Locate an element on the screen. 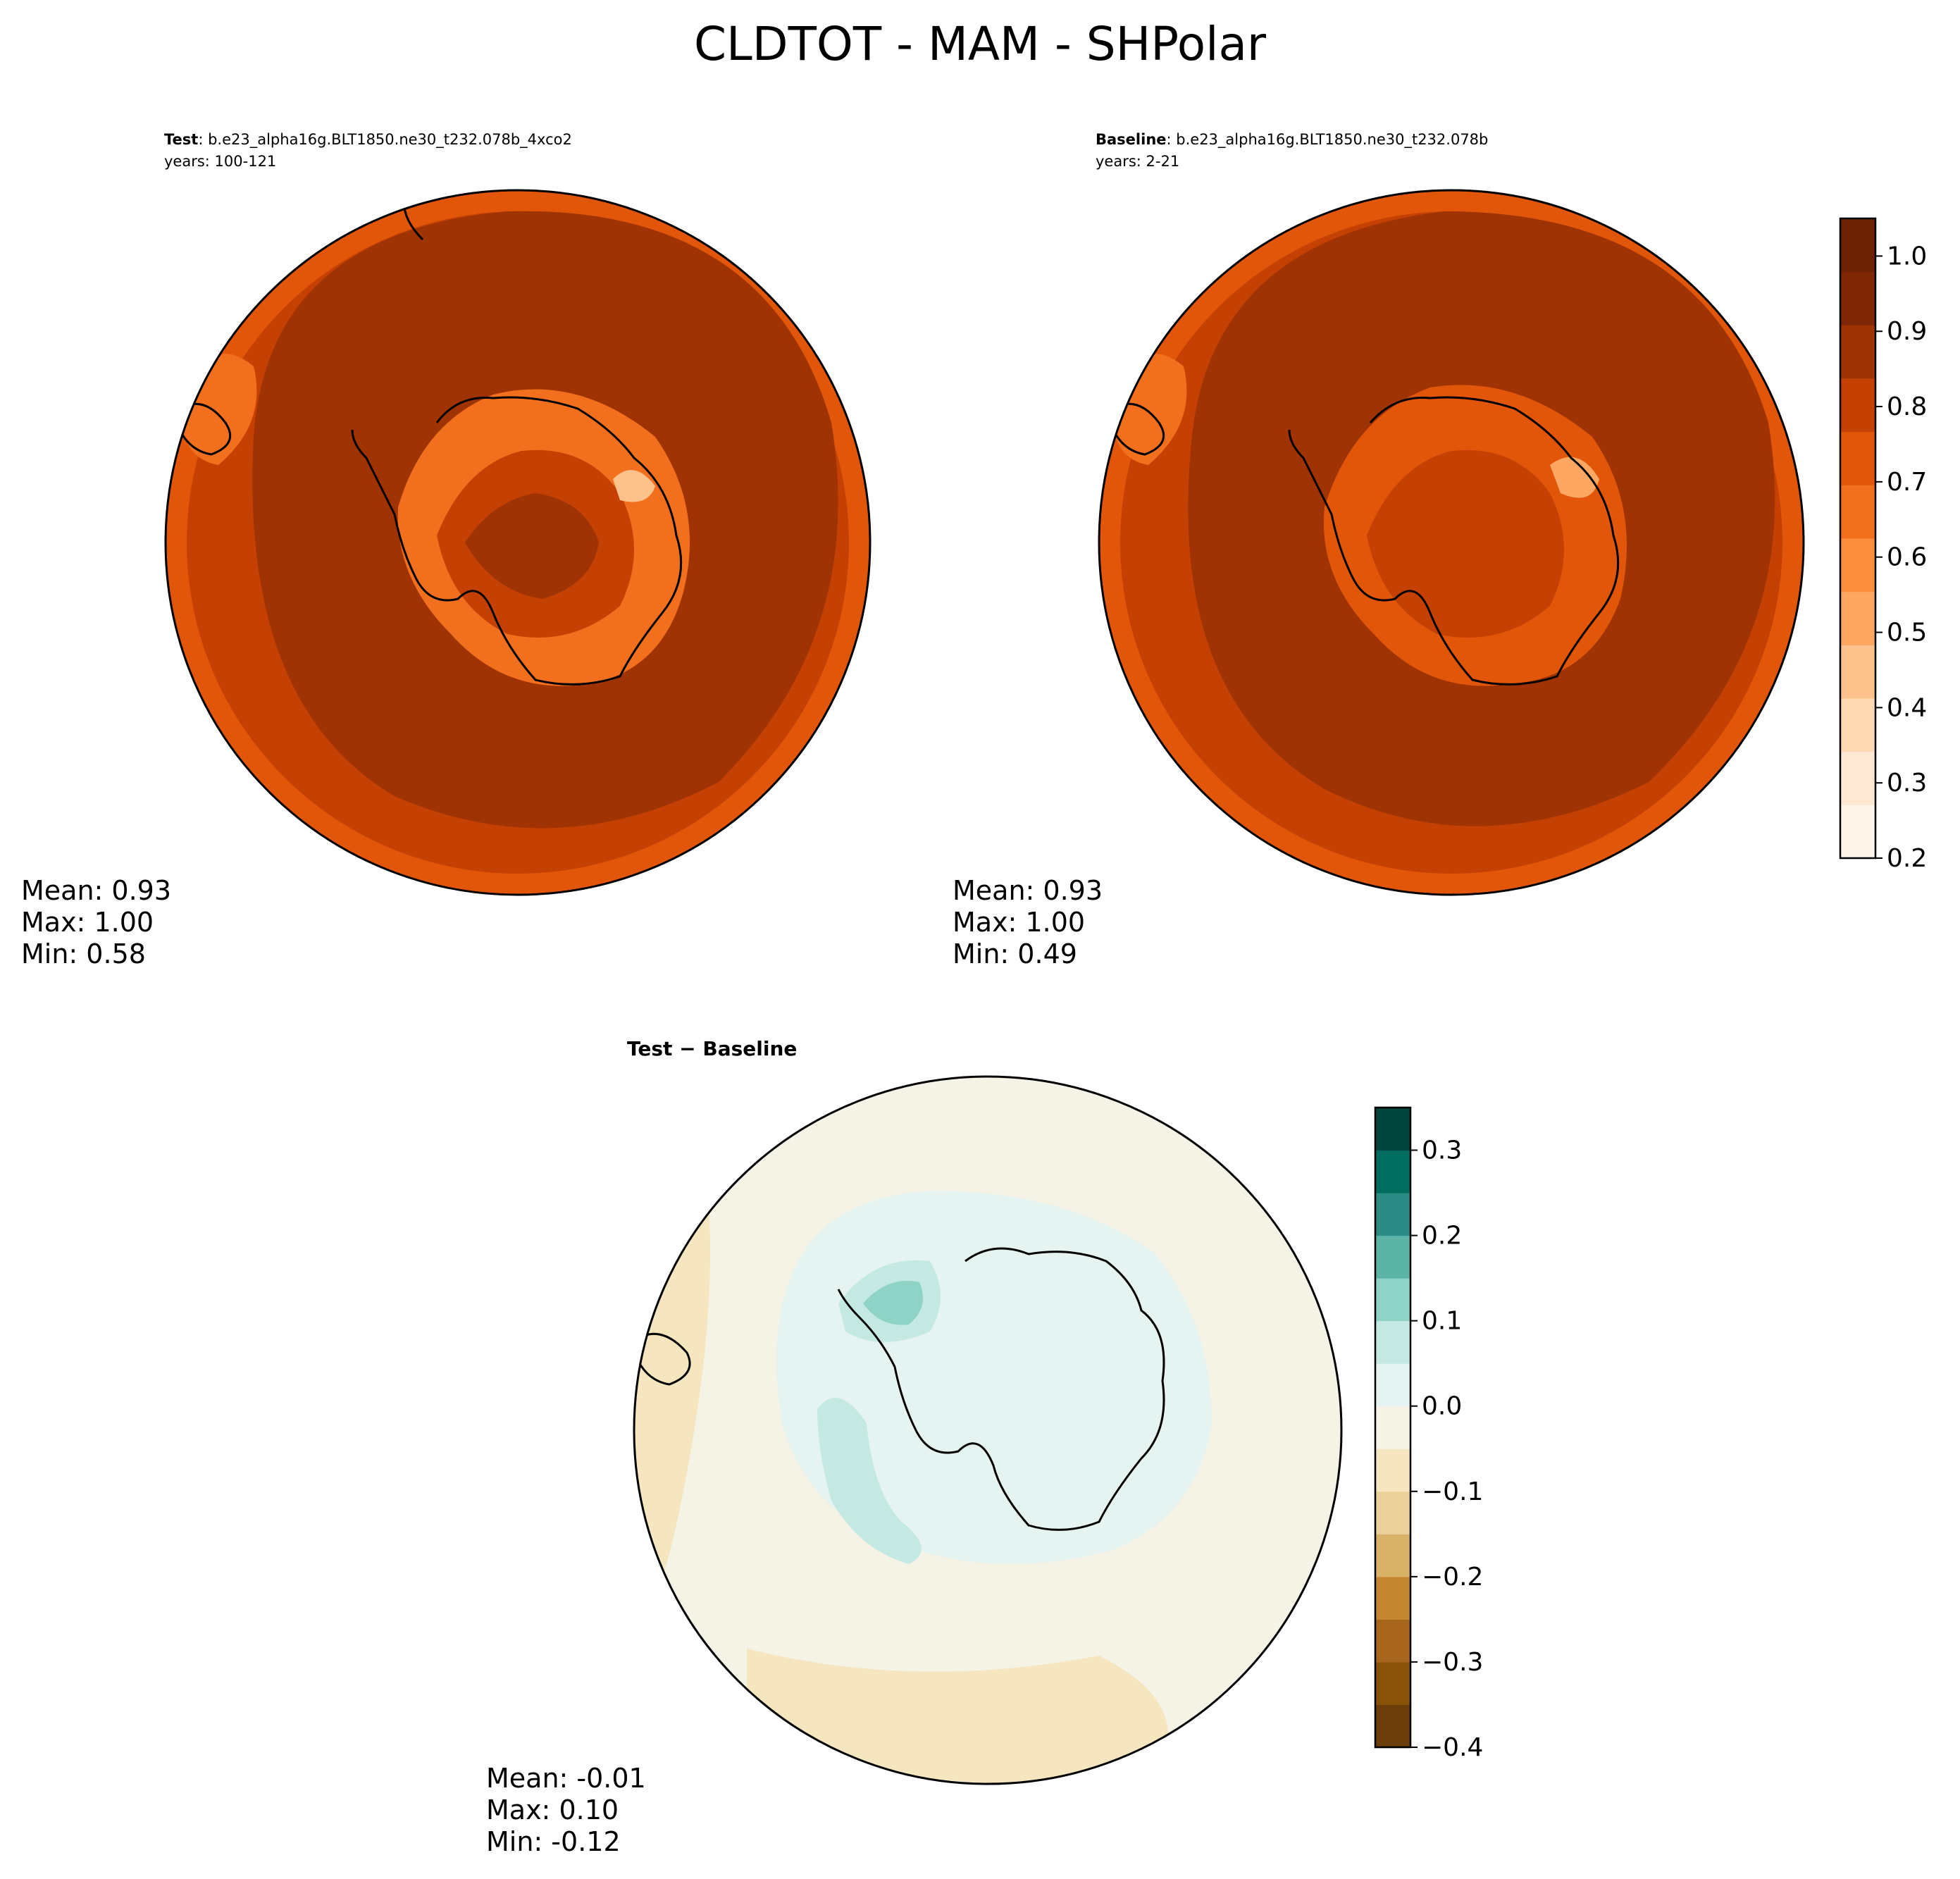  baseline-min: Min: 0.49 is located at coordinates (1015, 953).